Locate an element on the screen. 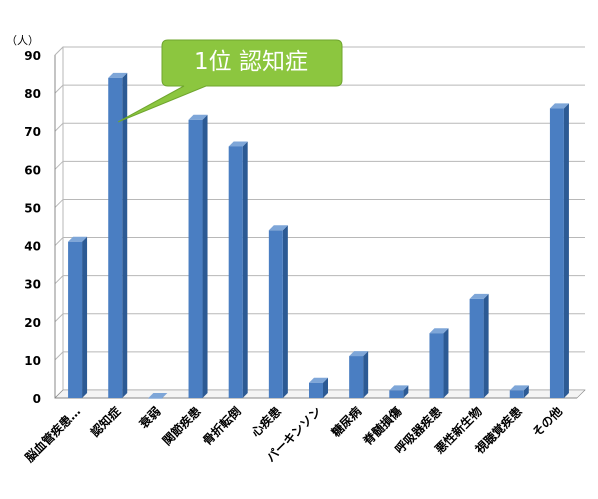 Image resolution: width=598 pixels, height=499 pixels. y-tick-label: 0 is located at coordinates (37, 399).